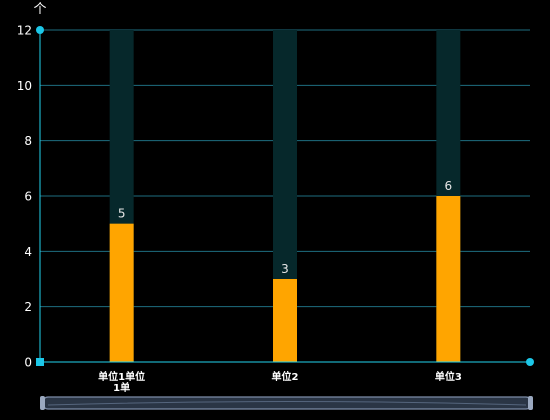  I want to click on value-label: 3, so click(285, 269).